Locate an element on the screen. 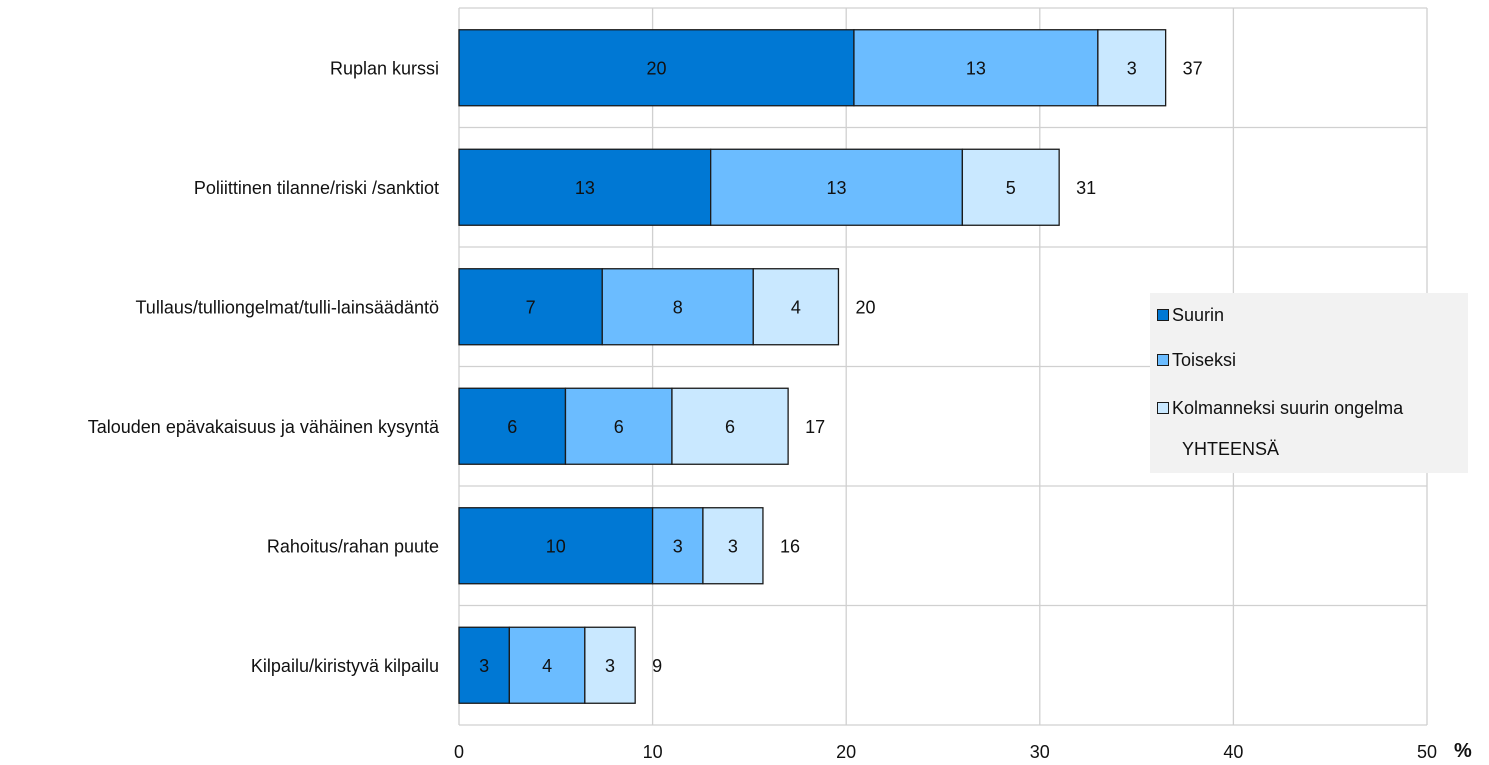 Image resolution: width=1489 pixels, height=765 pixels. bar-value-label: 7 is located at coordinates (531, 307).